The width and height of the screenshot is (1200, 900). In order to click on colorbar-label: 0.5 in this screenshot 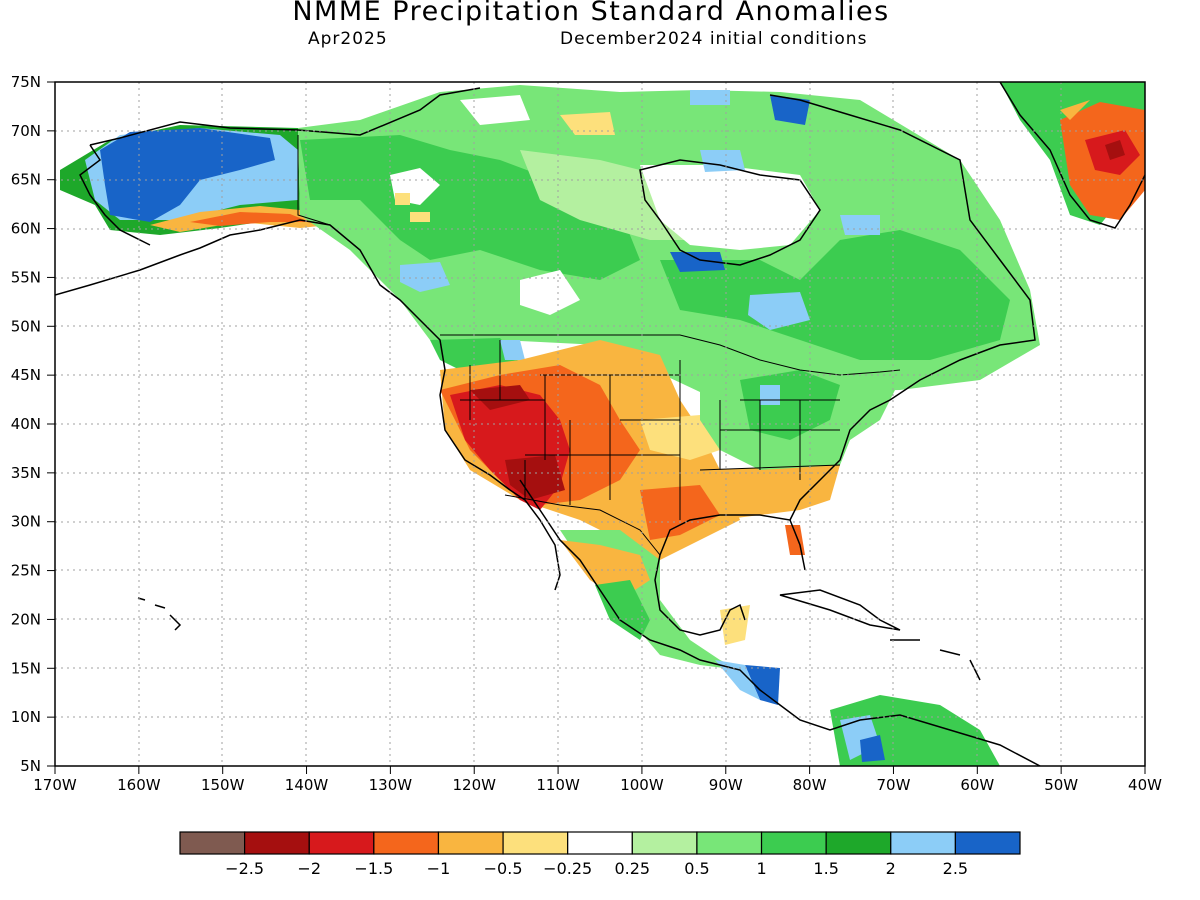, I will do `click(696, 868)`.